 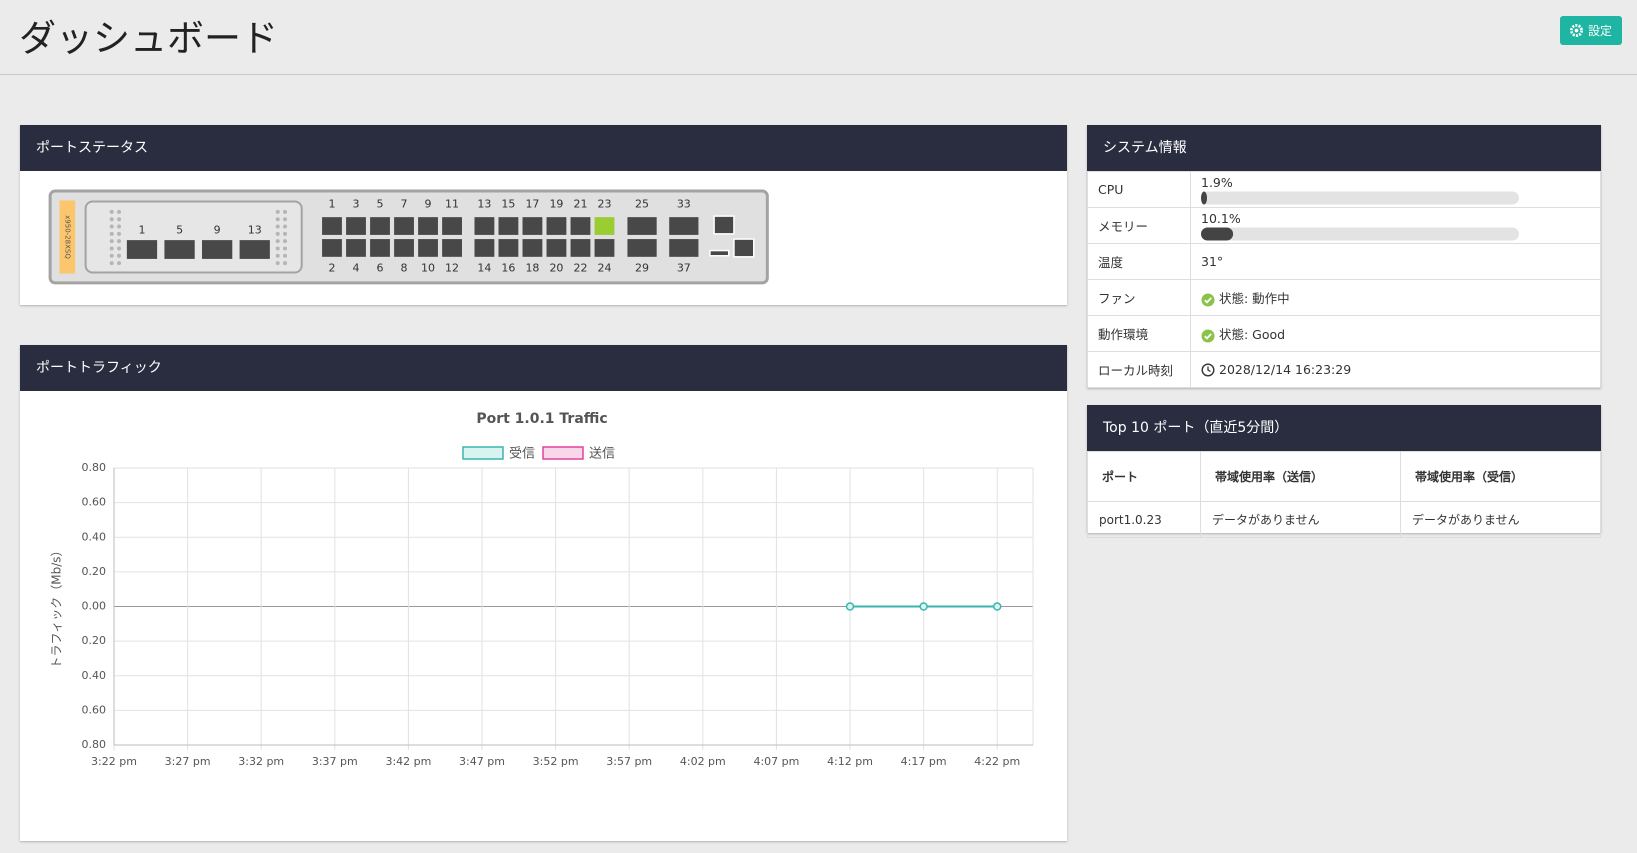 What do you see at coordinates (335, 761) in the screenshot?
I see `x-tick-label: 3:37 pm` at bounding box center [335, 761].